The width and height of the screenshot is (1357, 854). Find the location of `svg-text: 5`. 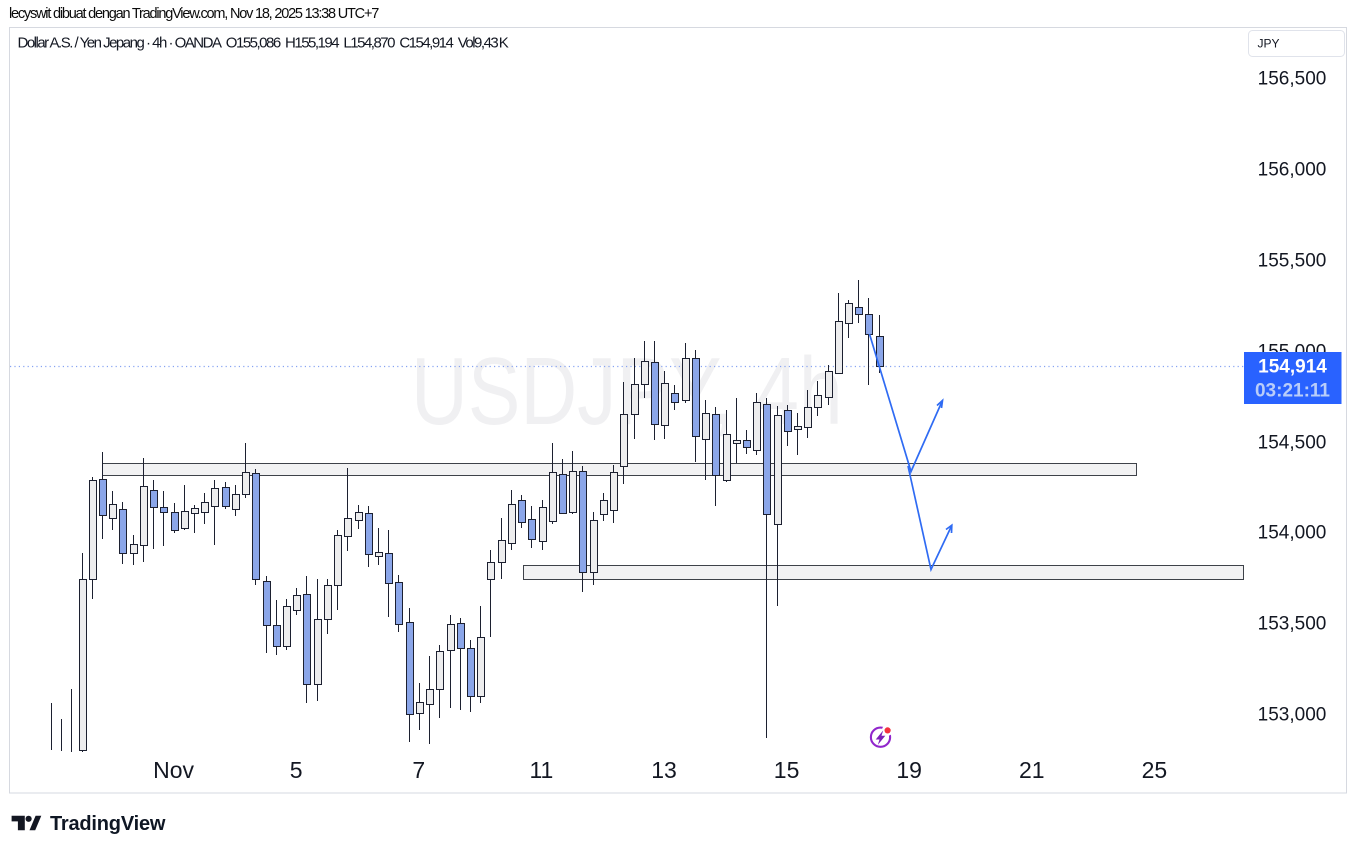

svg-text: 5 is located at coordinates (296, 770).